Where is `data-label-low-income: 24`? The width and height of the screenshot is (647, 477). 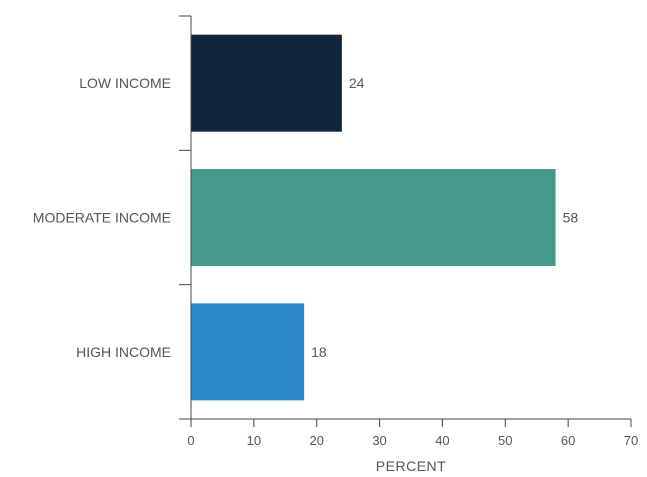
data-label-low-income: 24 is located at coordinates (357, 83).